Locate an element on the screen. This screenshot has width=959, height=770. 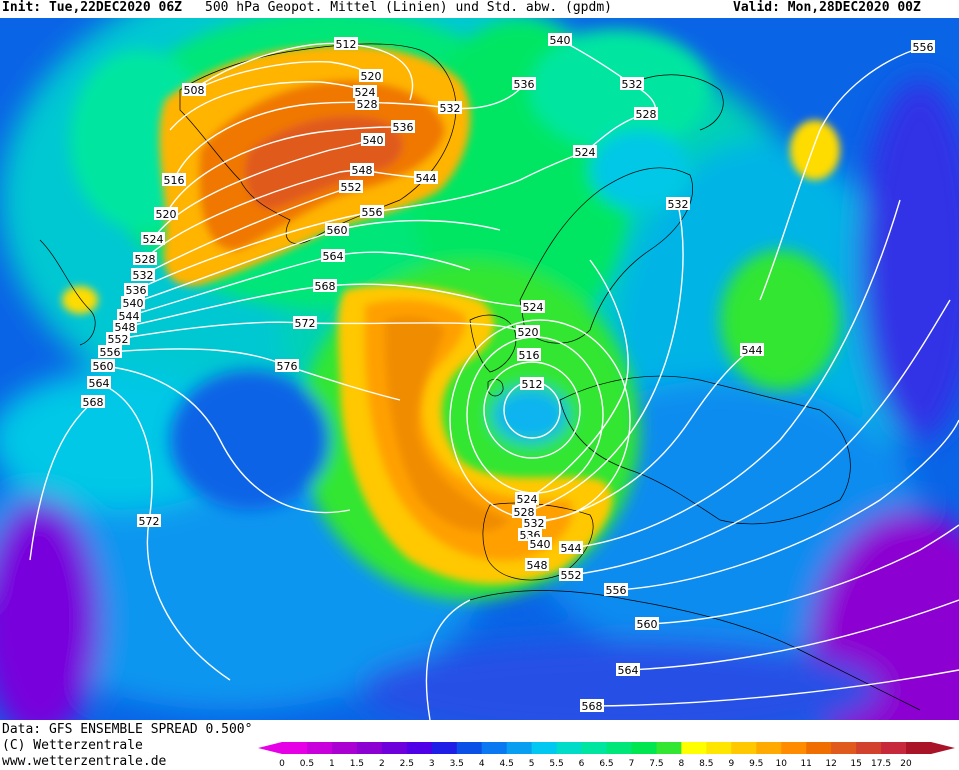
colorbar-tick-label: 3 is located at coordinates (432, 764).